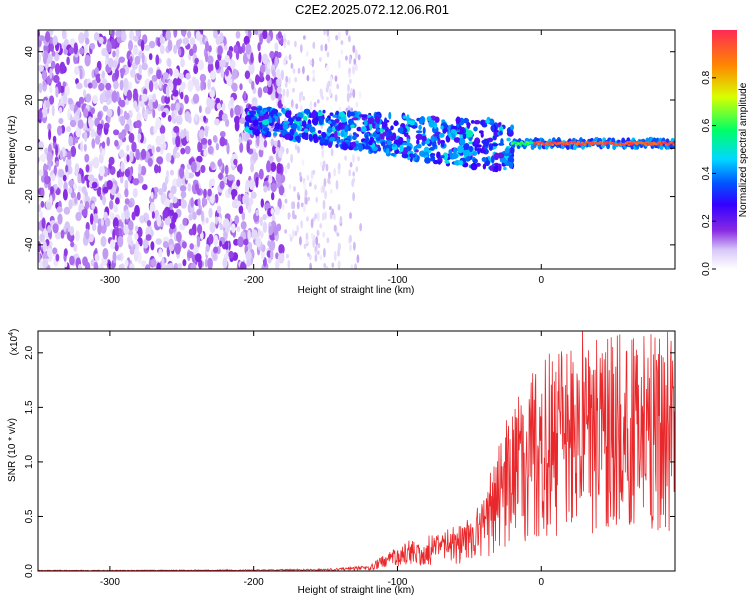 Image resolution: width=750 pixels, height=605 pixels. I want to click on spectrogram-xlabel: Height of straight line (km), so click(356, 290).